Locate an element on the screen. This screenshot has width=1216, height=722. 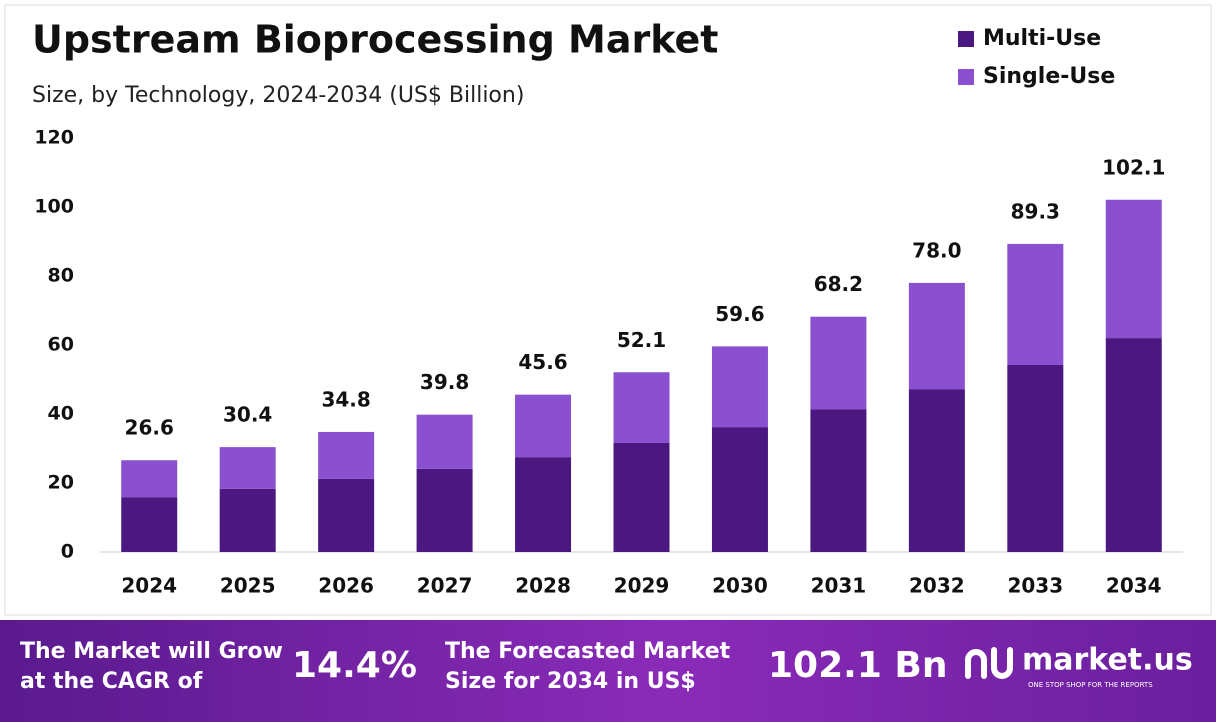
x-tick-label: 2029 is located at coordinates (642, 586).